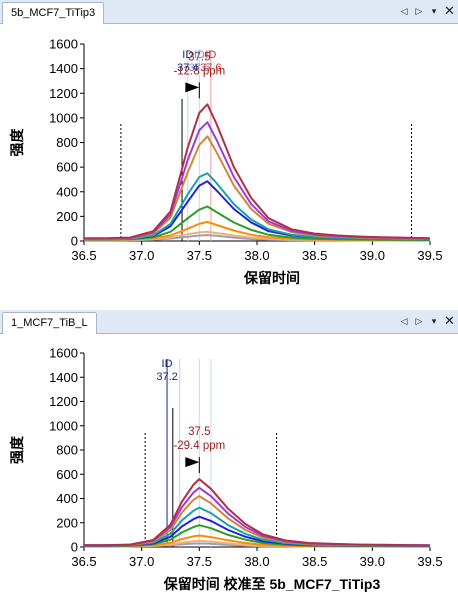 The image size is (458, 611). Describe the element at coordinates (199, 446) in the screenshot. I see `peak-ppm-label: -29.4 ppm` at that location.